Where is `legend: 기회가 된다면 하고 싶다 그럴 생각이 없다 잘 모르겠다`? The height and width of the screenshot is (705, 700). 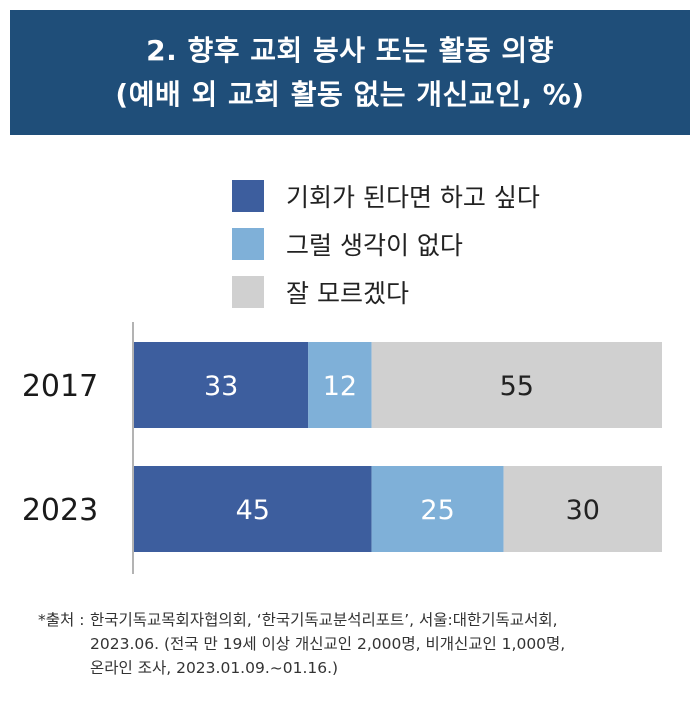
legend: 기회가 된다면 하고 싶다 그럴 생각이 없다 잘 모르겠다 is located at coordinates (386, 244).